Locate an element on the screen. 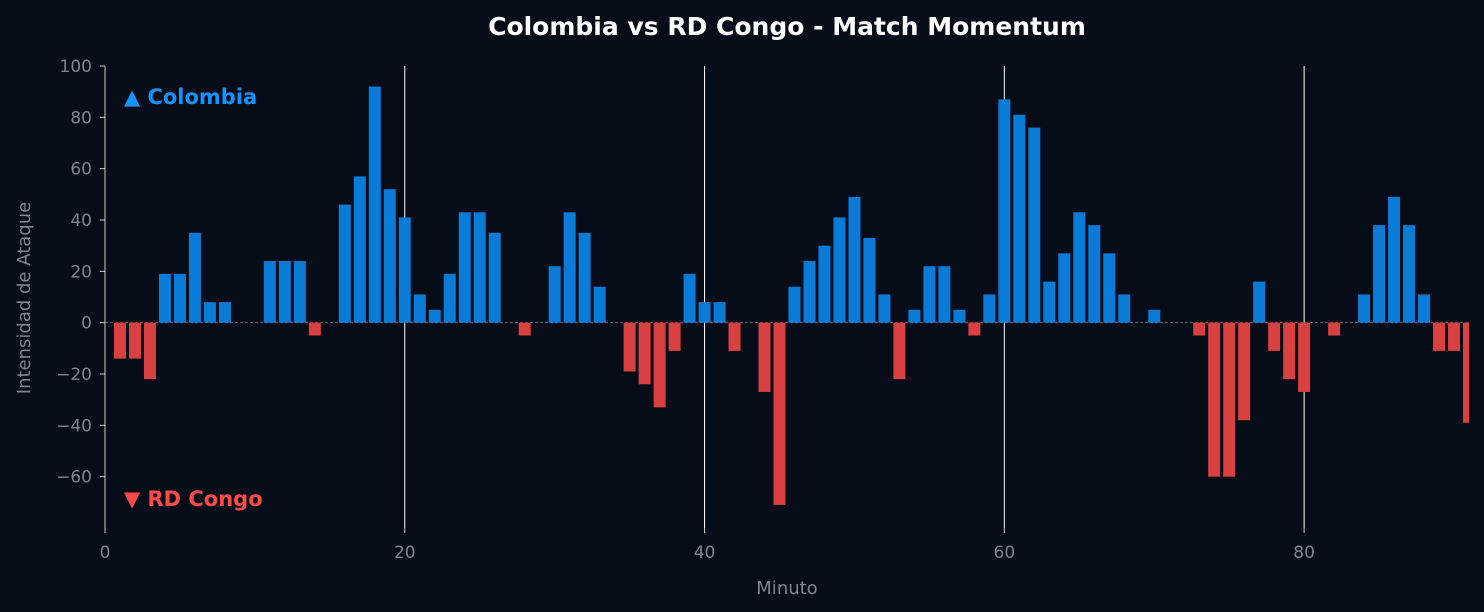 This screenshot has height=612, width=1484. rd-congo-legend-label: ▼ RD Congo is located at coordinates (193, 499).